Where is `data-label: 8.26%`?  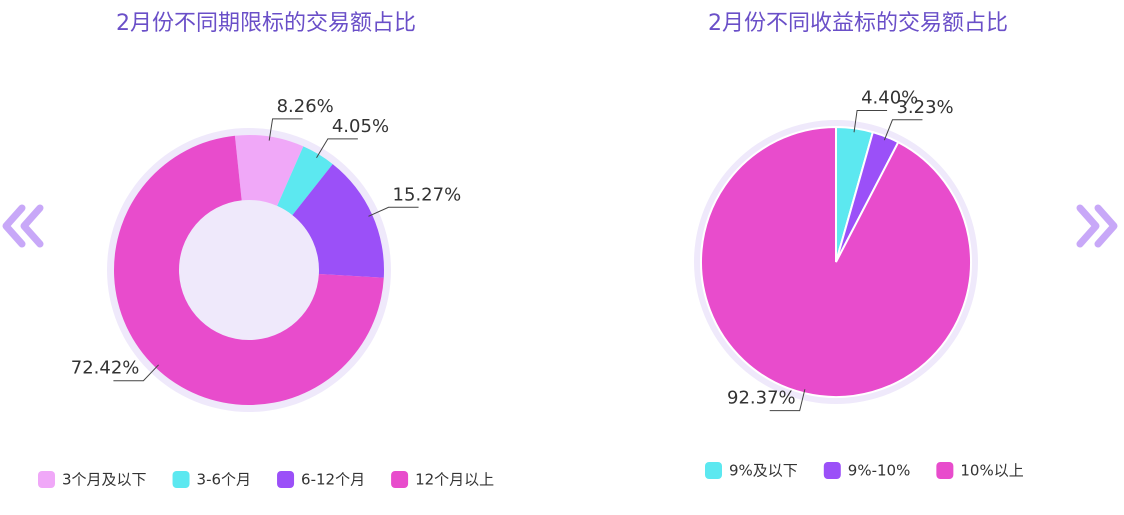
data-label: 8.26% is located at coordinates (305, 106).